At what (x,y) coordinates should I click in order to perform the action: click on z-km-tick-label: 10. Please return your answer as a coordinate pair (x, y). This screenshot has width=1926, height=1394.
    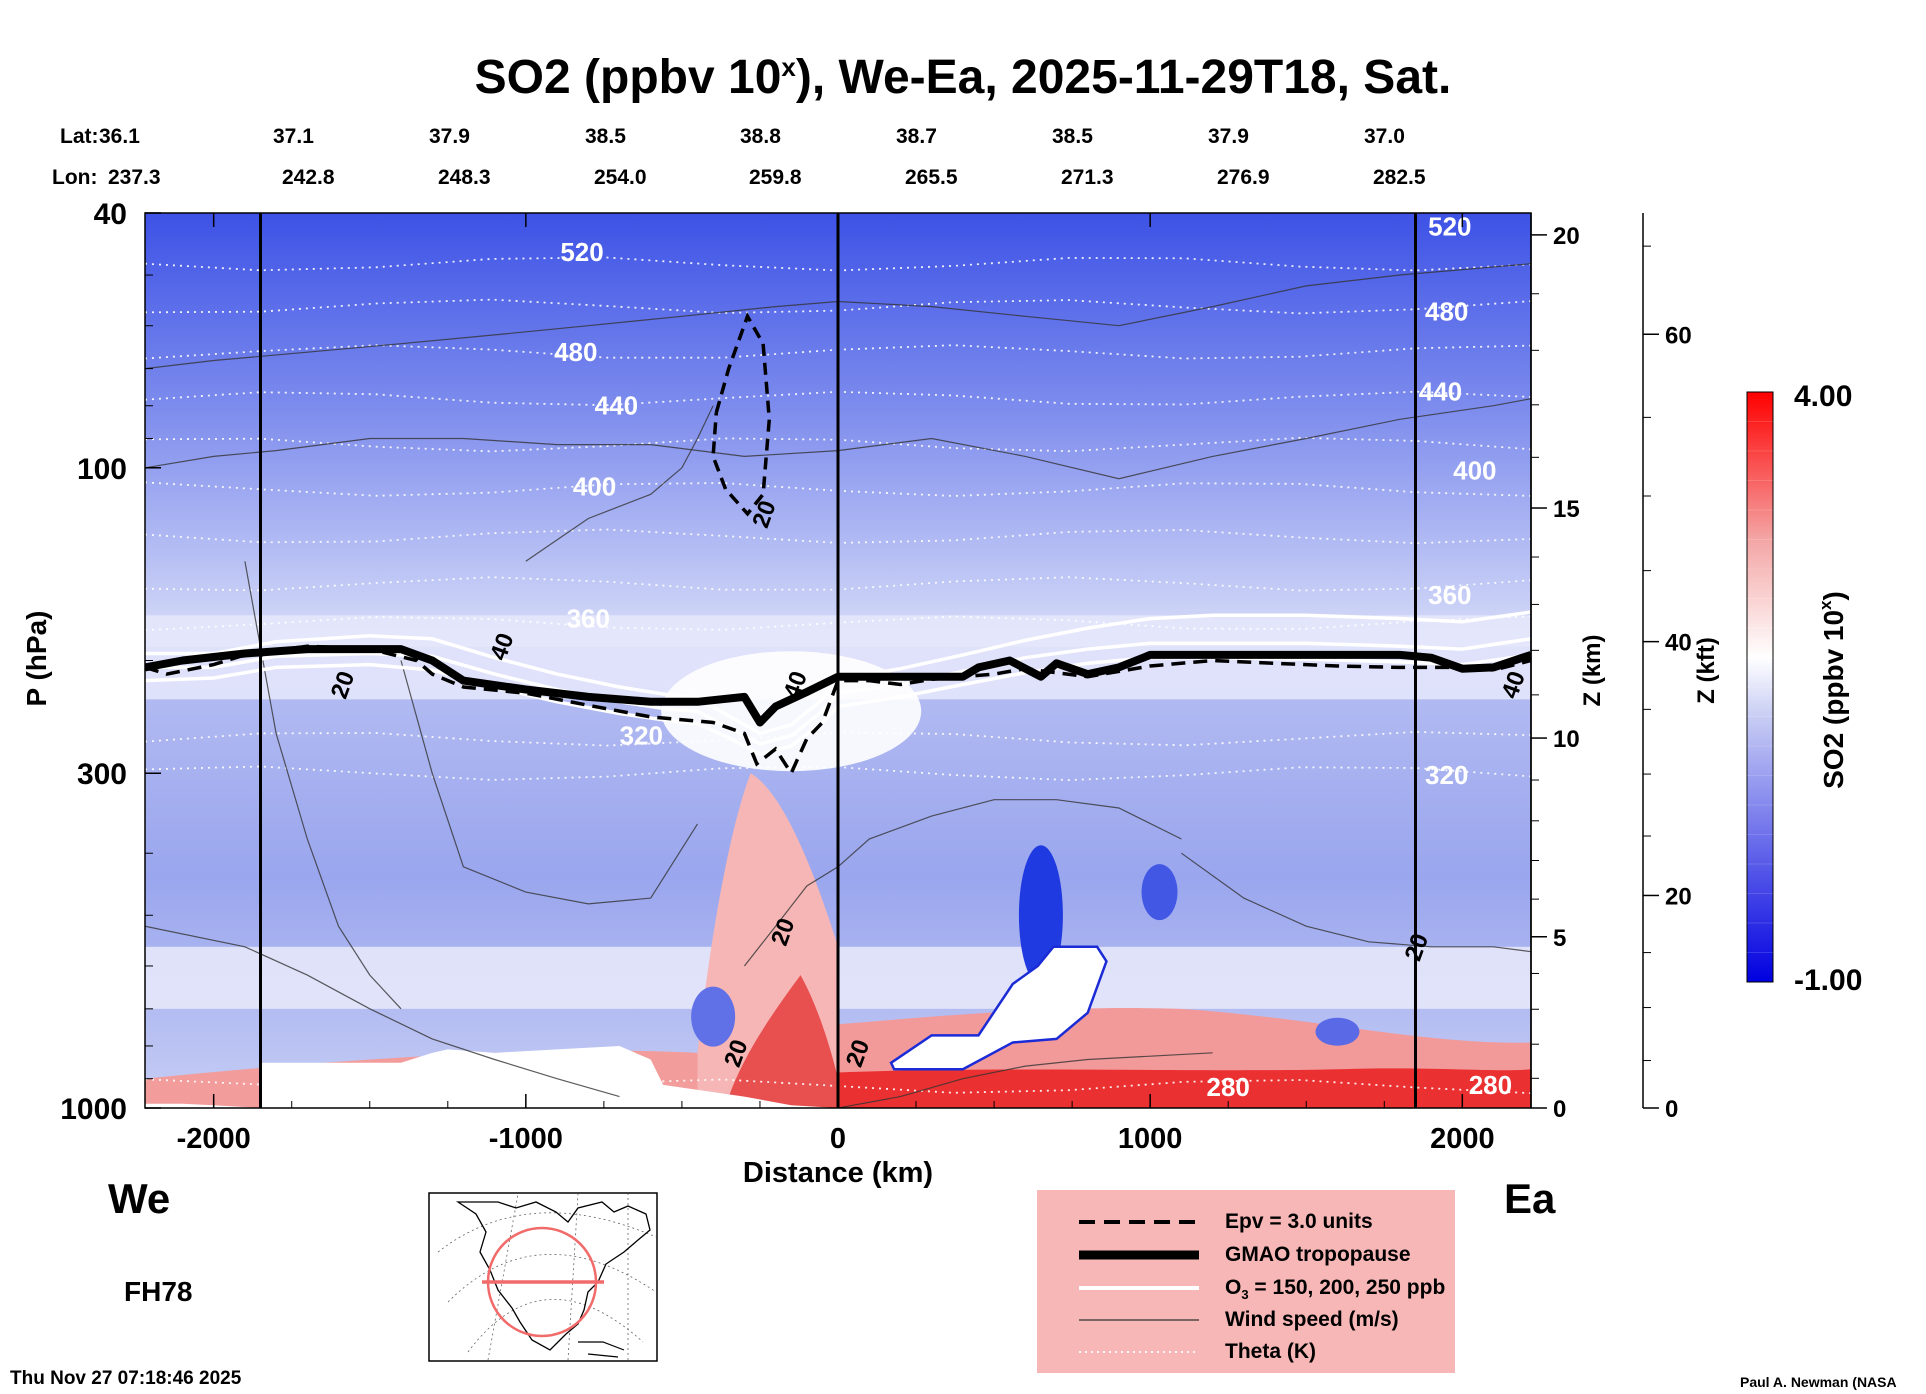
    Looking at the image, I should click on (1566, 739).